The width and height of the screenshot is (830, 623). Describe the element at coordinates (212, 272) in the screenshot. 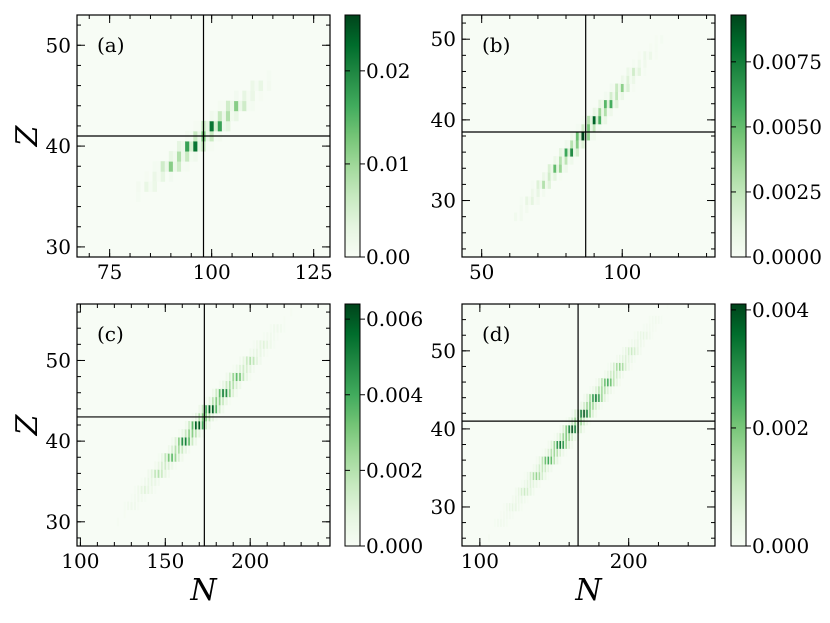

I see `x-tick-label: 100` at that location.